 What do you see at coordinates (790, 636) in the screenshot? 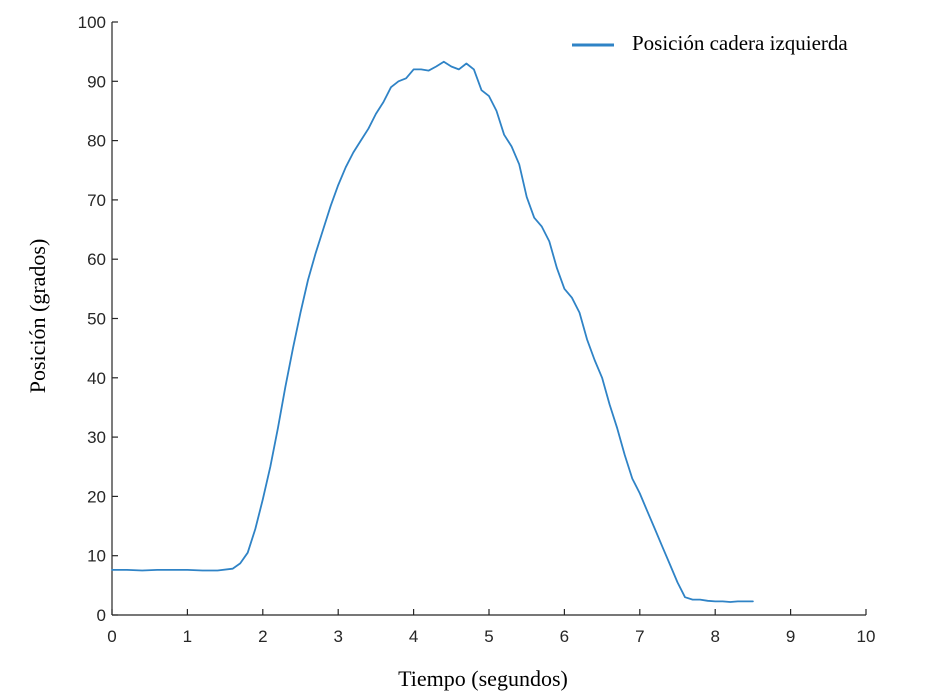
I see `x-tick-label: 9` at bounding box center [790, 636].